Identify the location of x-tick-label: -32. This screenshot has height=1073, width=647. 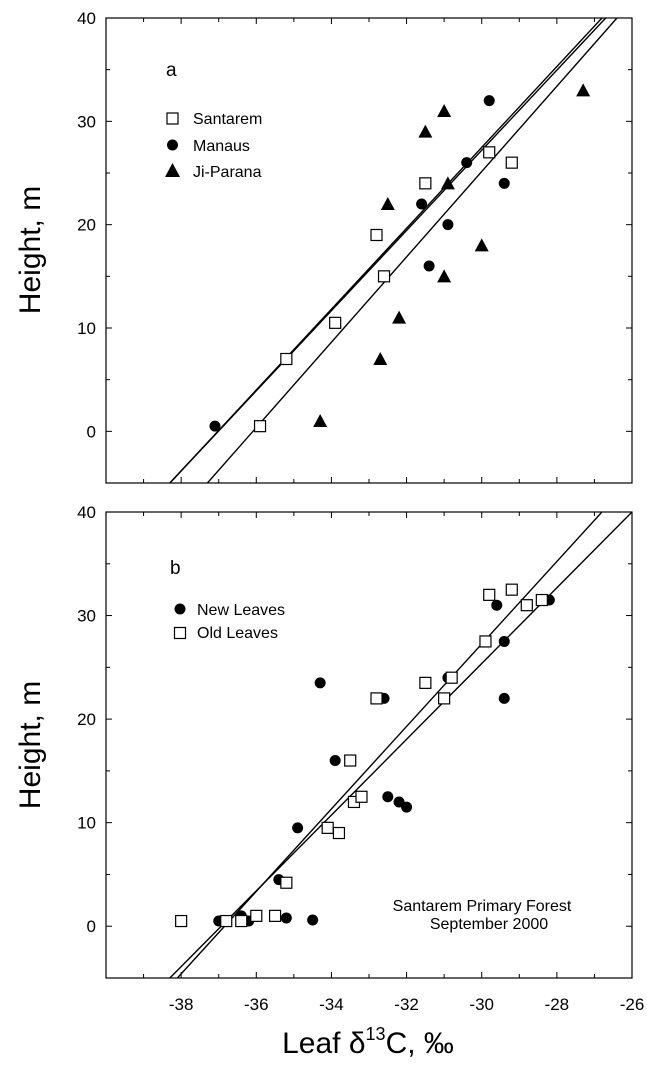
(406, 1004).